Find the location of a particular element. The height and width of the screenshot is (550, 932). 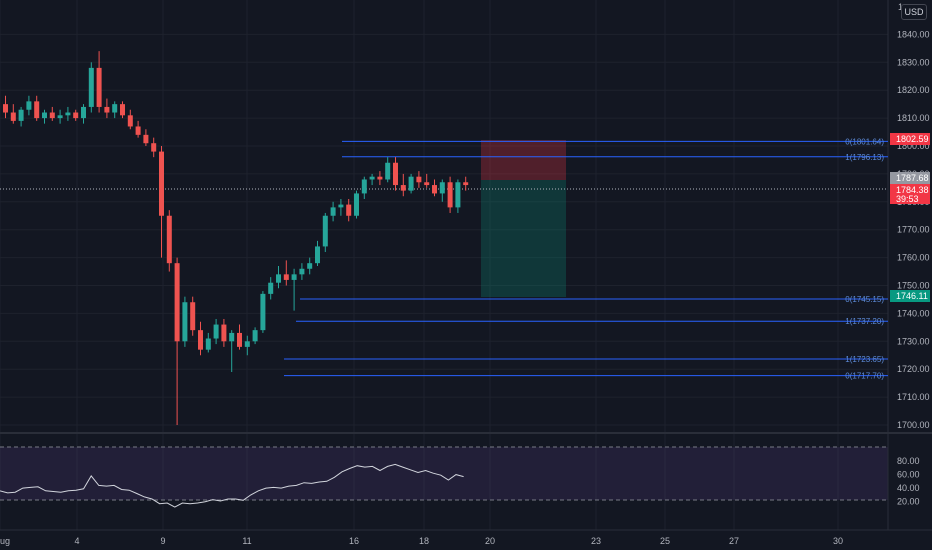

time-axis: ug 4 9 11 16 18 20 23 25 27 30 is located at coordinates (421, 541).